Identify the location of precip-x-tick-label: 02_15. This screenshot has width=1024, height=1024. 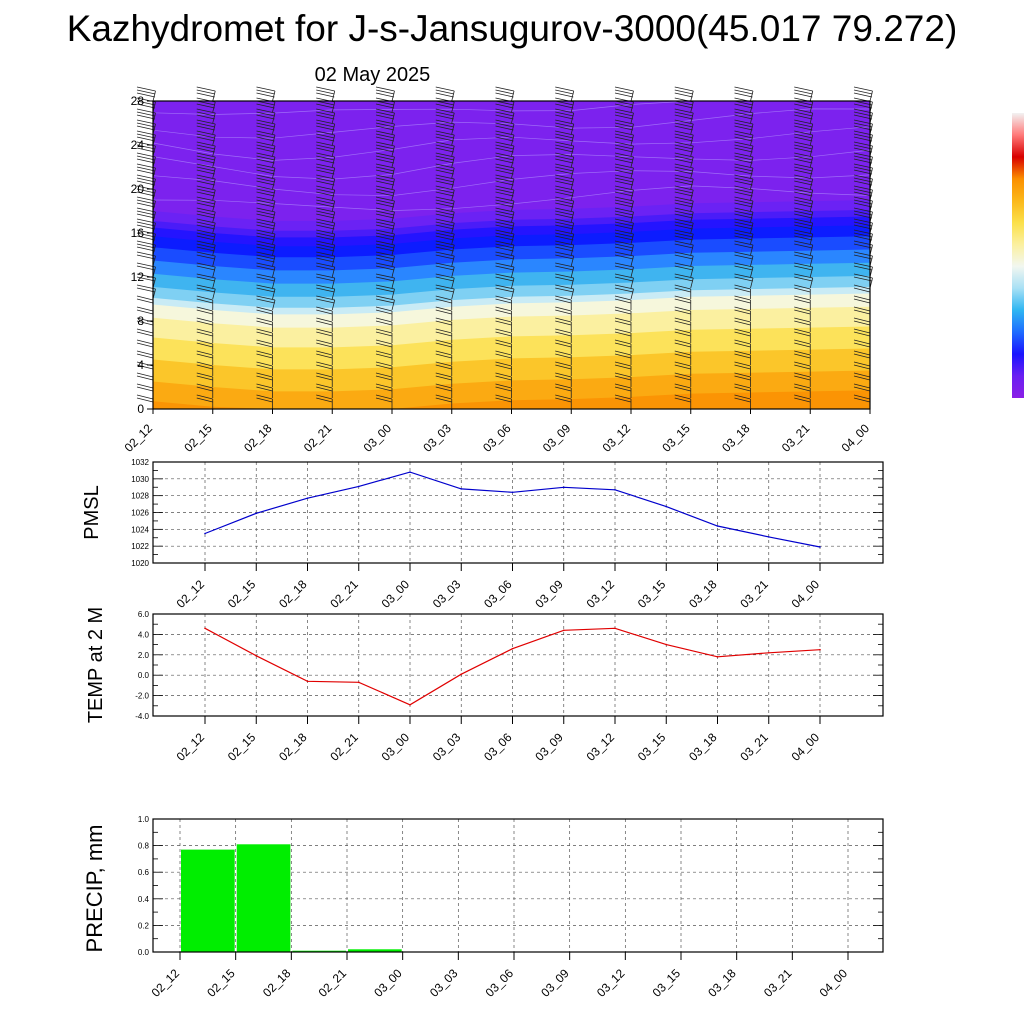
(221, 983).